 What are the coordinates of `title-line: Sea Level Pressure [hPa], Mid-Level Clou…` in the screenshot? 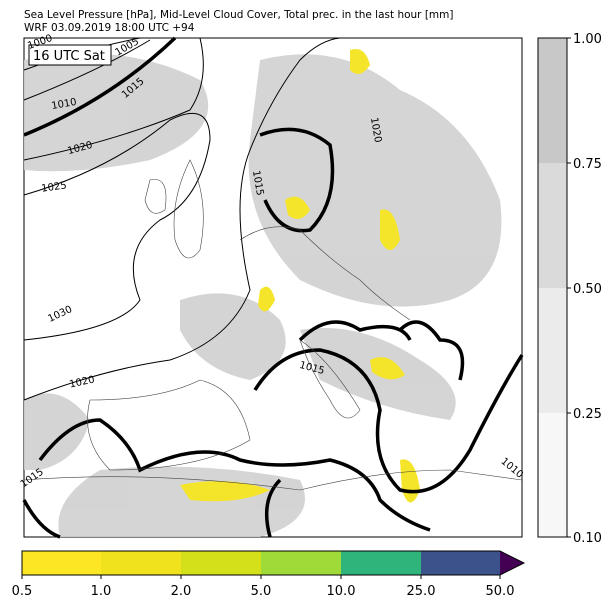 It's located at (239, 15).